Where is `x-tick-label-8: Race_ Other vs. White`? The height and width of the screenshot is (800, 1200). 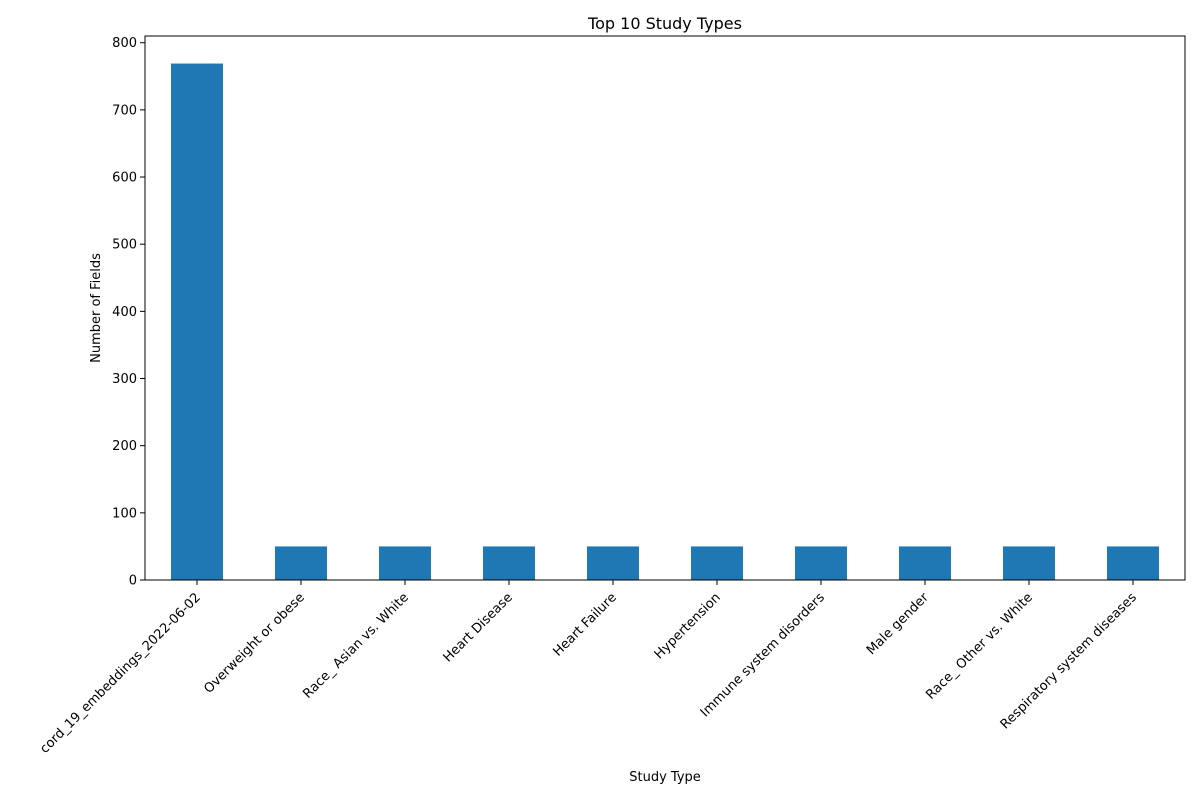
x-tick-label-8: Race_ Other vs. White is located at coordinates (979, 646).